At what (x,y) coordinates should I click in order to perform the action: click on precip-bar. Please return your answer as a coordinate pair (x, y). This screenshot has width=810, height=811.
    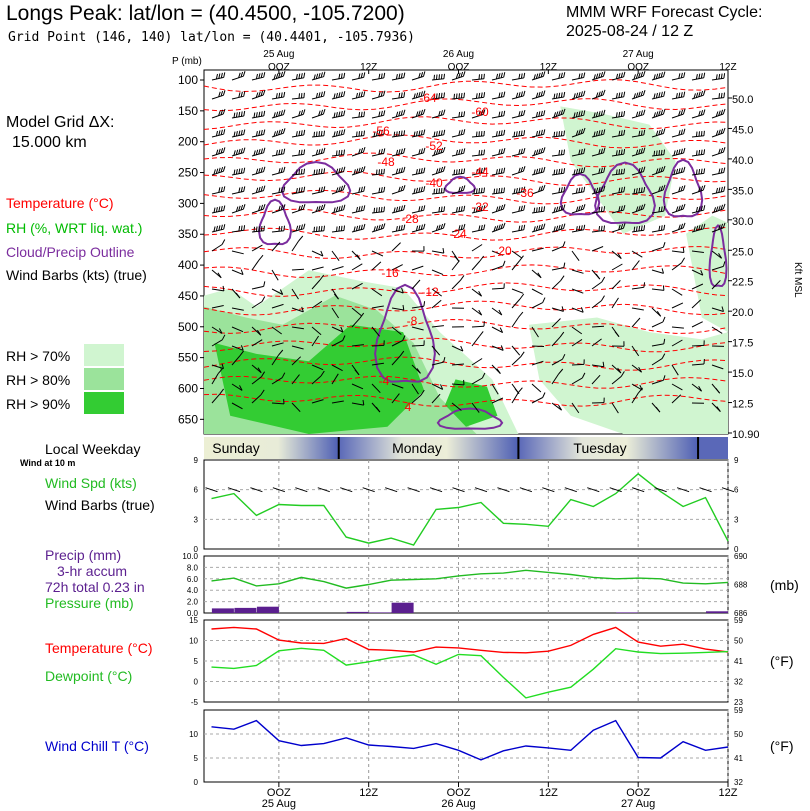
    Looking at the image, I should click on (717, 612).